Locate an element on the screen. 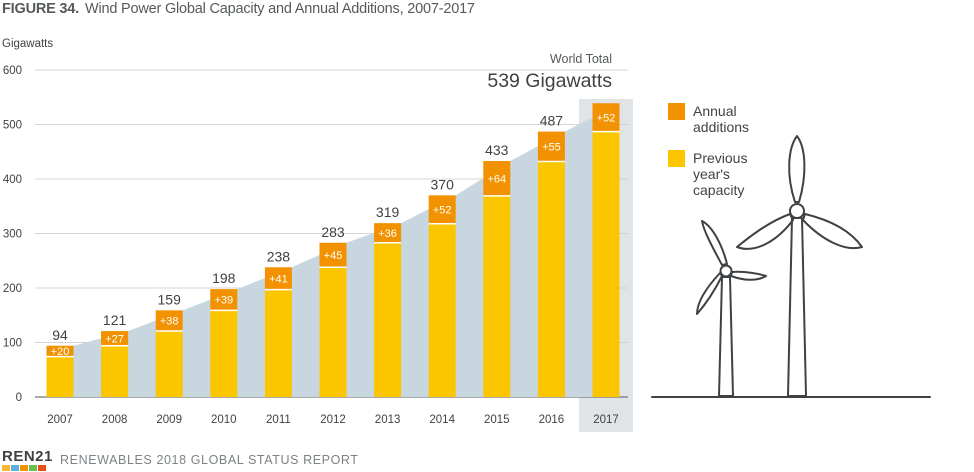 This screenshot has width=974, height=472. addition-label: +55 is located at coordinates (551, 148).